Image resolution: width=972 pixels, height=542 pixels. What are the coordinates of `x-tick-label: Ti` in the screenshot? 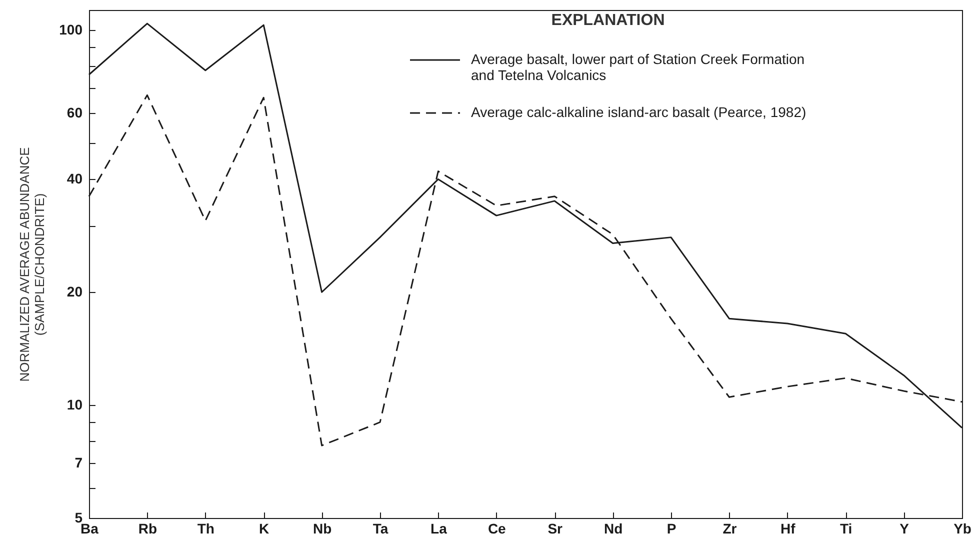 It's located at (846, 528).